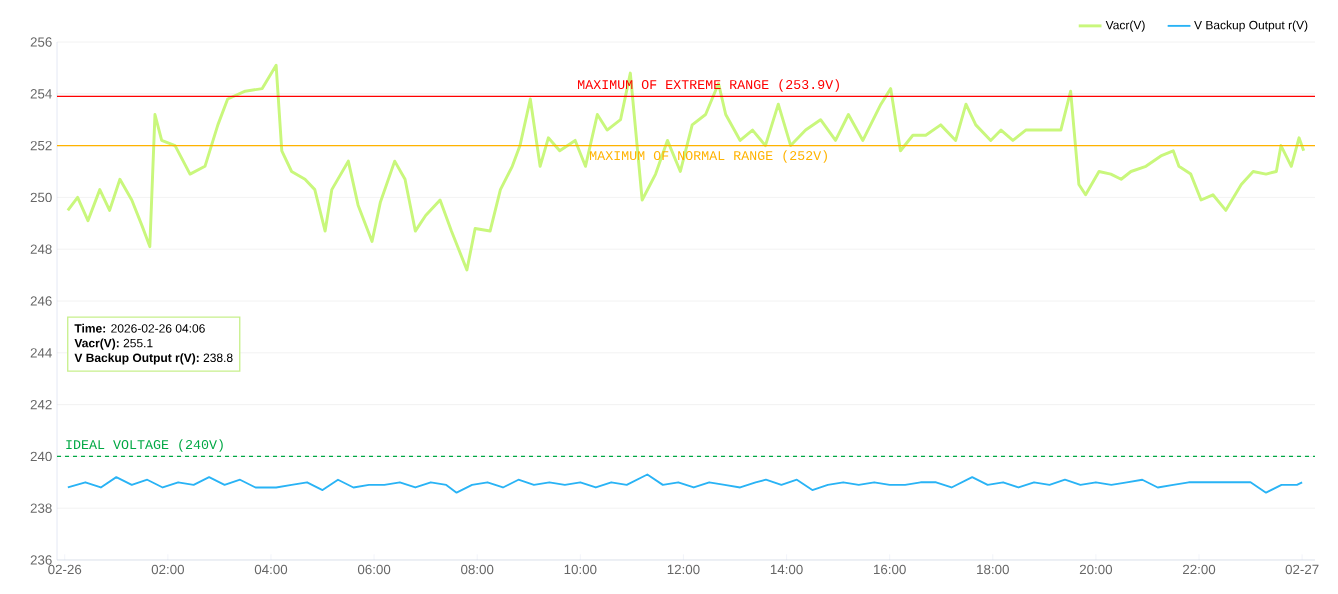 Image resolution: width=1338 pixels, height=594 pixels. What do you see at coordinates (890, 569) in the screenshot?
I see `x-tick-label: 16:00` at bounding box center [890, 569].